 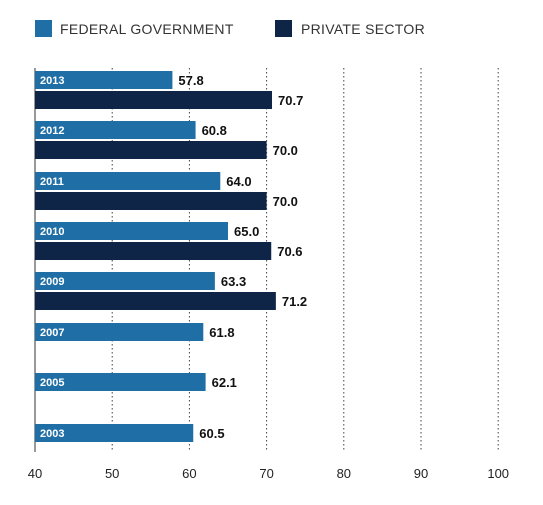 I want to click on value-label-federal-government-2012: 60.8, so click(x=214, y=130).